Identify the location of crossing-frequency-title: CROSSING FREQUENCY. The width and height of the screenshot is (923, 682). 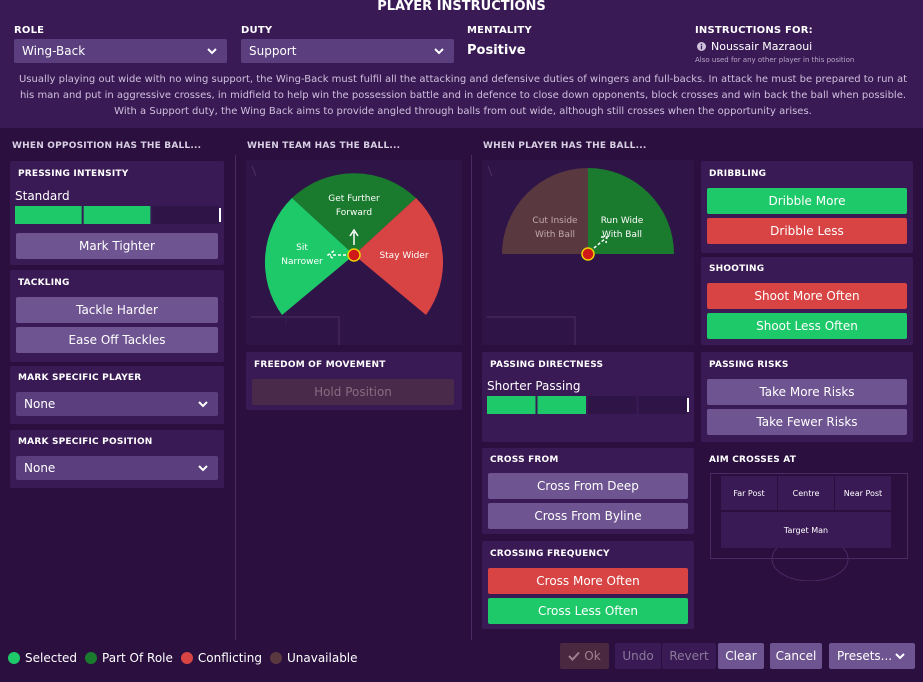
(550, 554).